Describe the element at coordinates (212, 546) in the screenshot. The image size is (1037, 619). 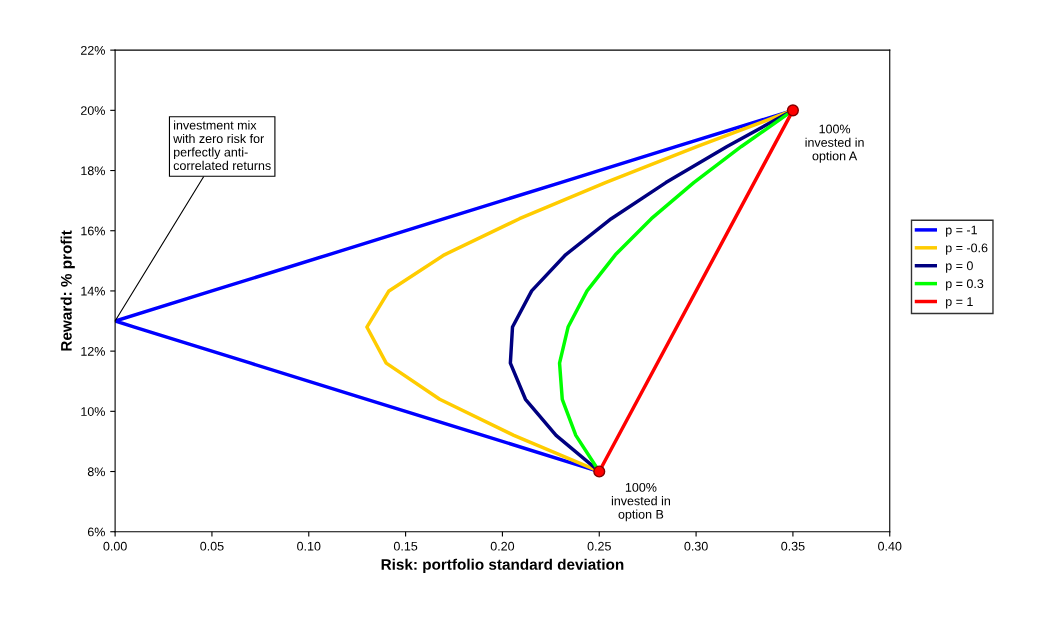
I see `x-tick-label: 0.05` at that location.